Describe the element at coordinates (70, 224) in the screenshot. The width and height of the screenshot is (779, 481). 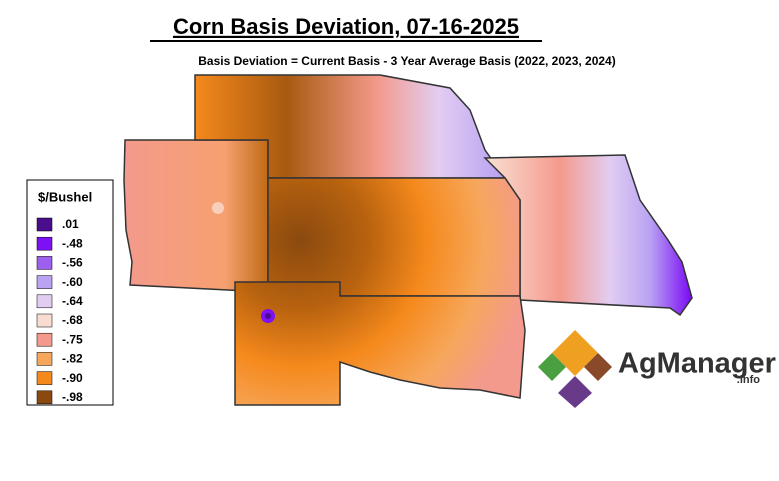
I see `legend-label: .01` at that location.